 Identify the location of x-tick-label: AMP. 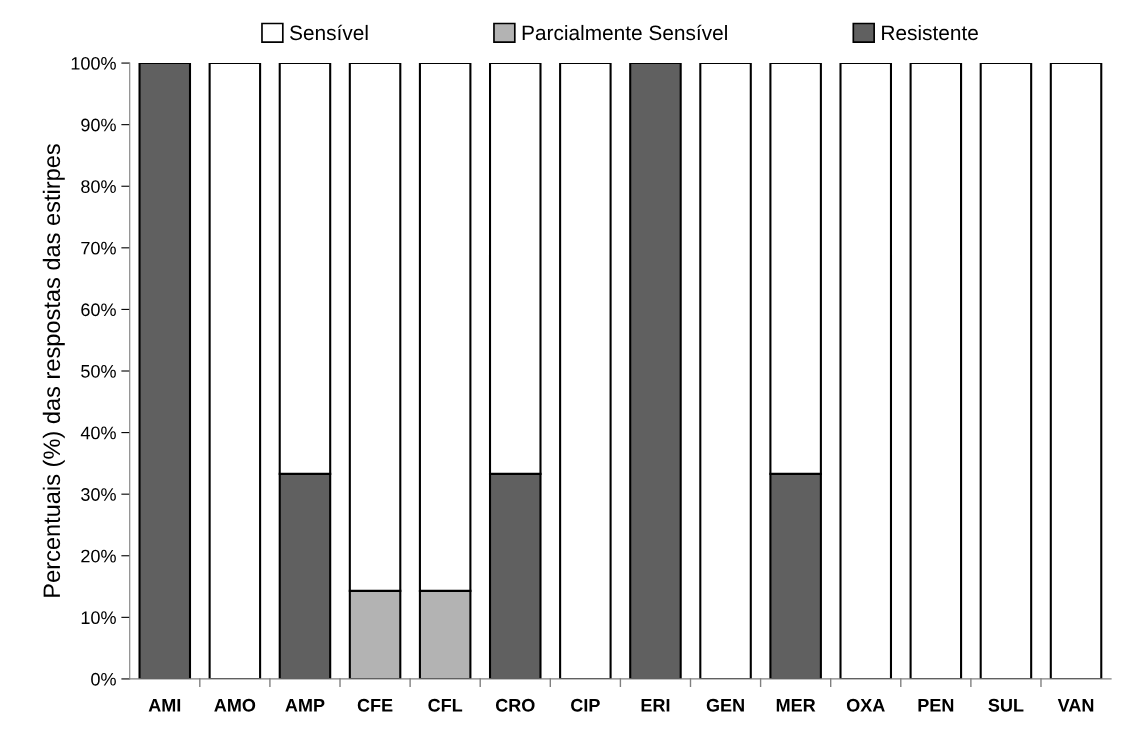
(305, 705).